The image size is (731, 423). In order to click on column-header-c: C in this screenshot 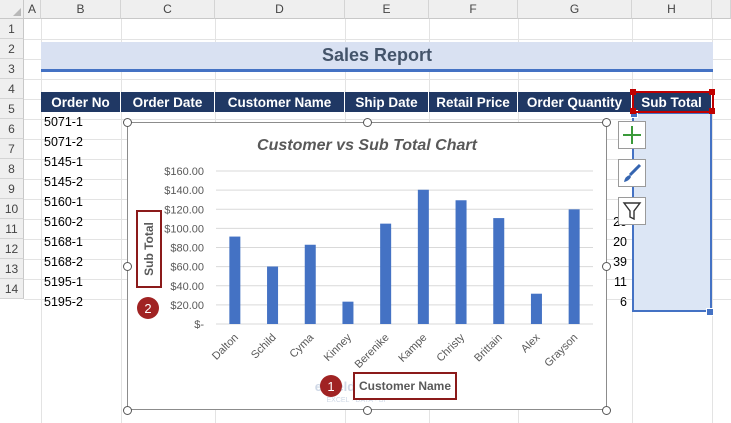, I will do `click(168, 9)`.